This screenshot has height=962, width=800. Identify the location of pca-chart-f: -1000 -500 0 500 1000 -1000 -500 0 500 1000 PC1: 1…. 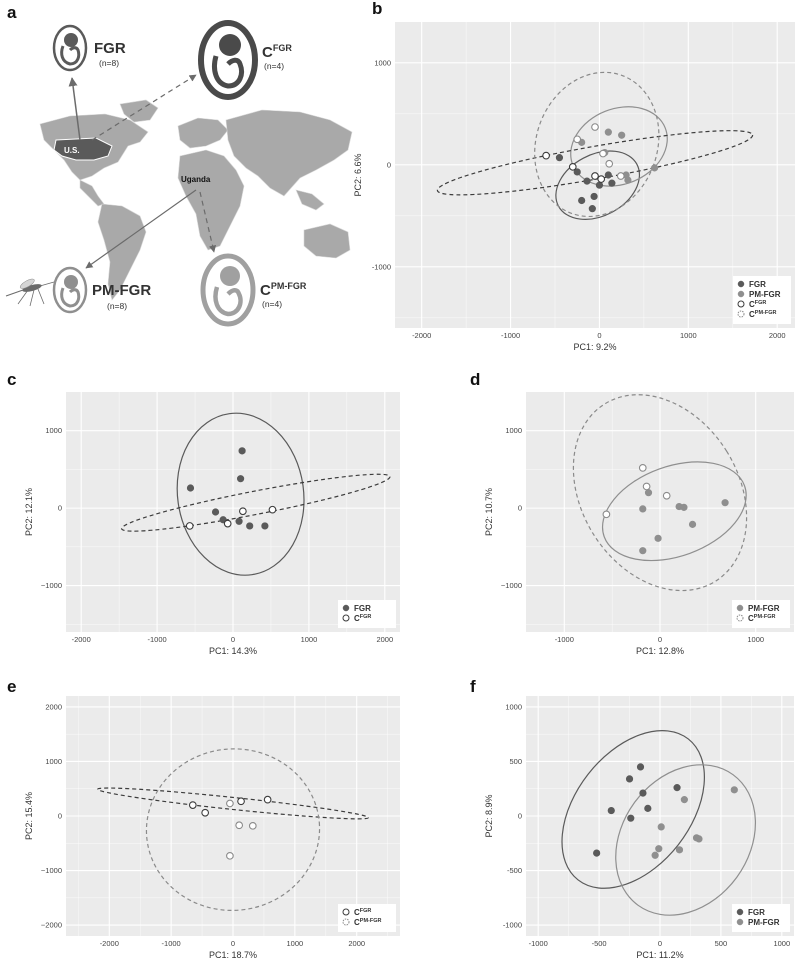
(639, 828).